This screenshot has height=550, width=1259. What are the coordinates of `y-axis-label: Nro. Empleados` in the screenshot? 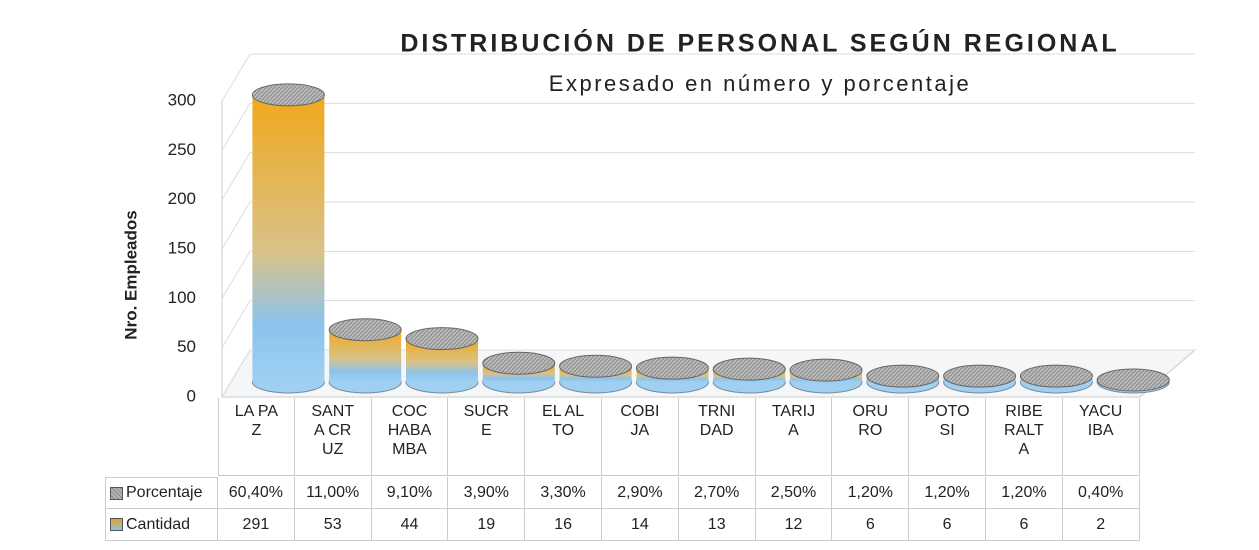 It's located at (130, 274).